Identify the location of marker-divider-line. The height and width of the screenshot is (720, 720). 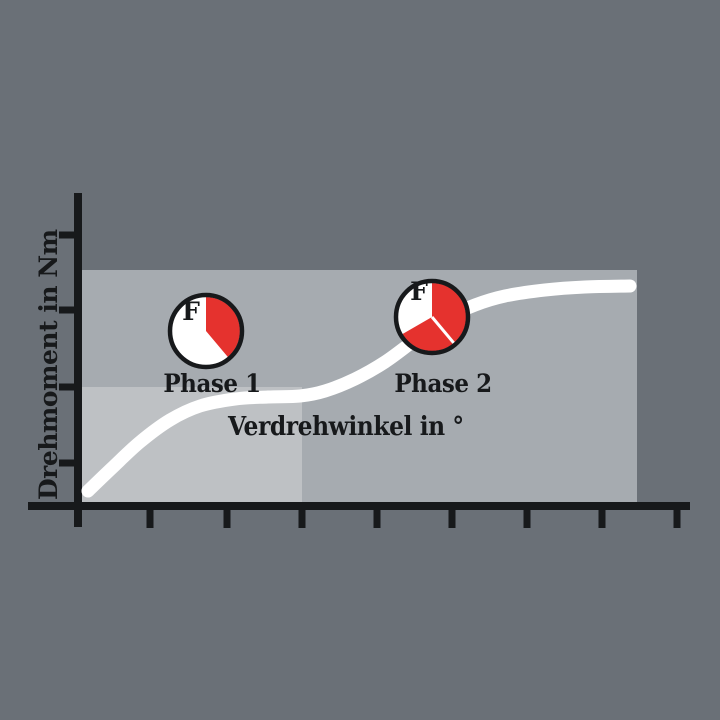
(443, 330).